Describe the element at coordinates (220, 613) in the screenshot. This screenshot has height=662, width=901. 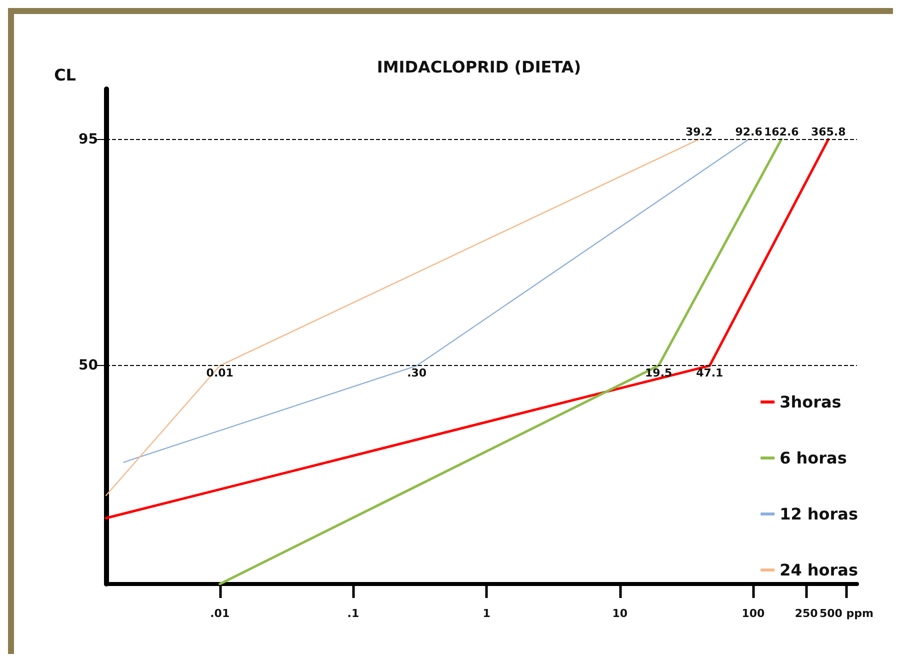
I see `x-tick-label: .01` at that location.